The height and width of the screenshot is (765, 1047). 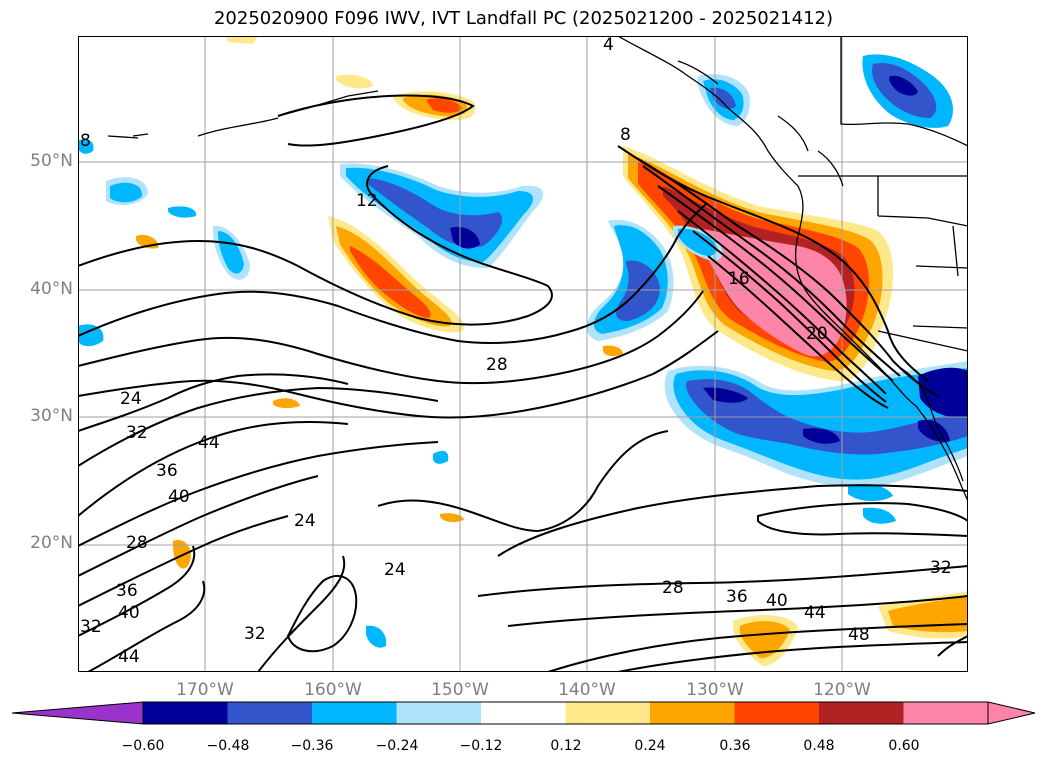 I want to click on lon-label-120w: 120°W, so click(x=842, y=690).